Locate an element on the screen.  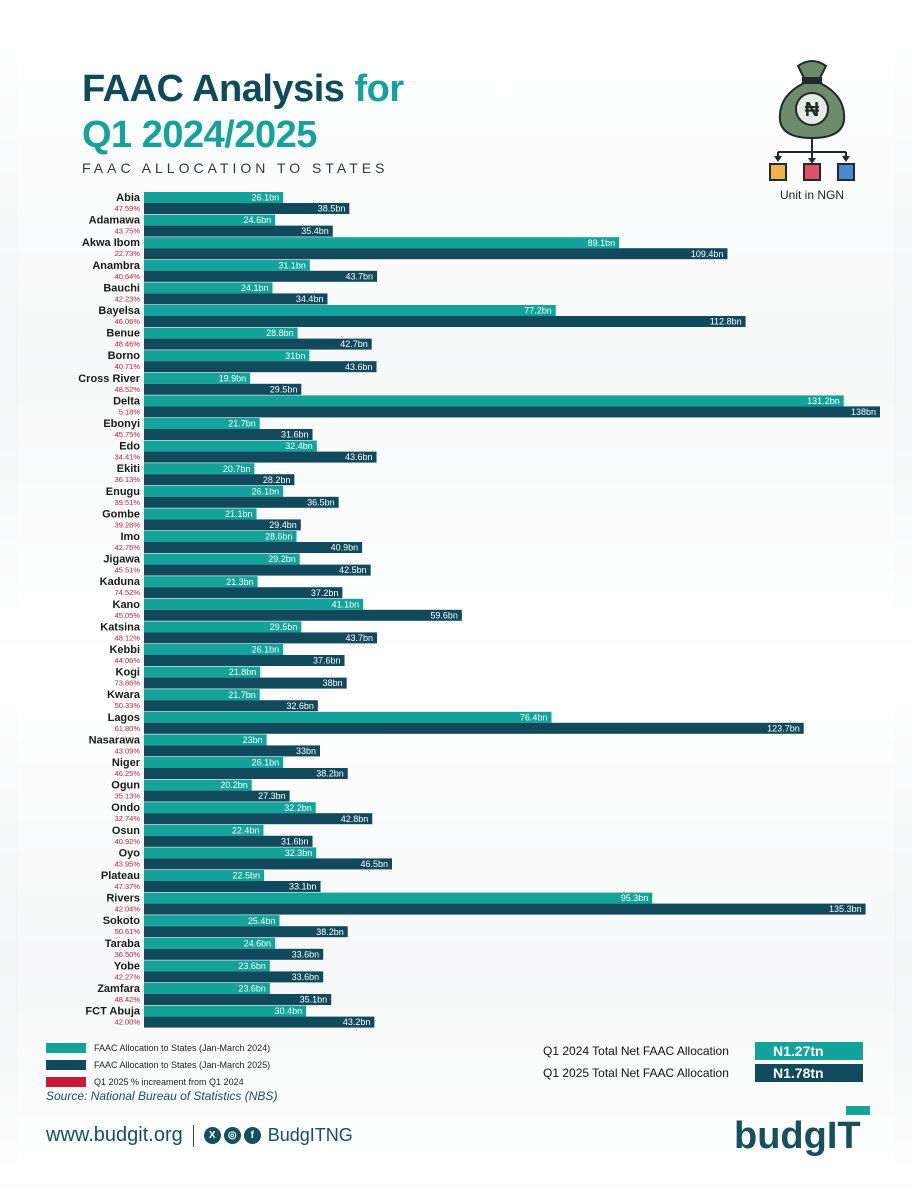
bar-label-2025: 37.6bn is located at coordinates (327, 661).